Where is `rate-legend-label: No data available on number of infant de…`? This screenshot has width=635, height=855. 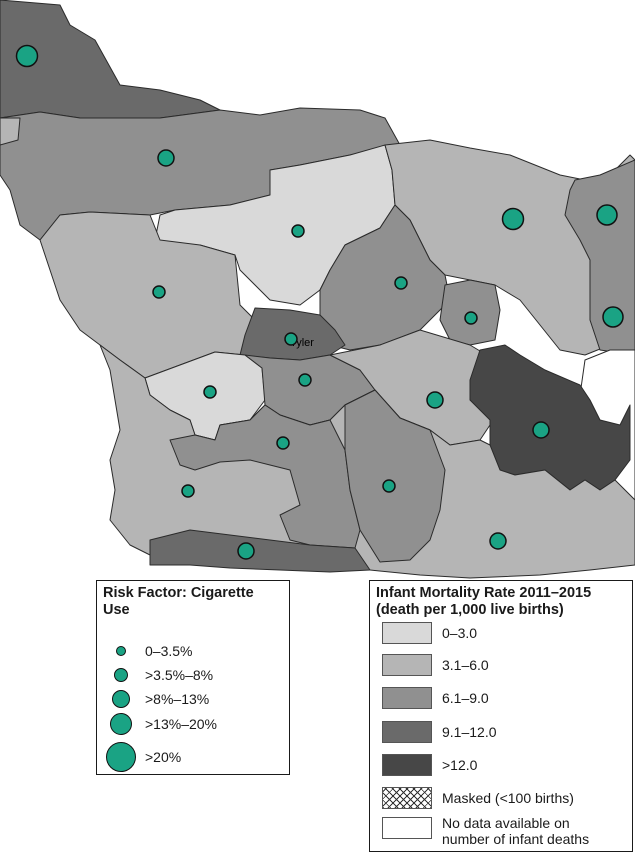 rate-legend-label: No data available on number of infant de… is located at coordinates (515, 831).